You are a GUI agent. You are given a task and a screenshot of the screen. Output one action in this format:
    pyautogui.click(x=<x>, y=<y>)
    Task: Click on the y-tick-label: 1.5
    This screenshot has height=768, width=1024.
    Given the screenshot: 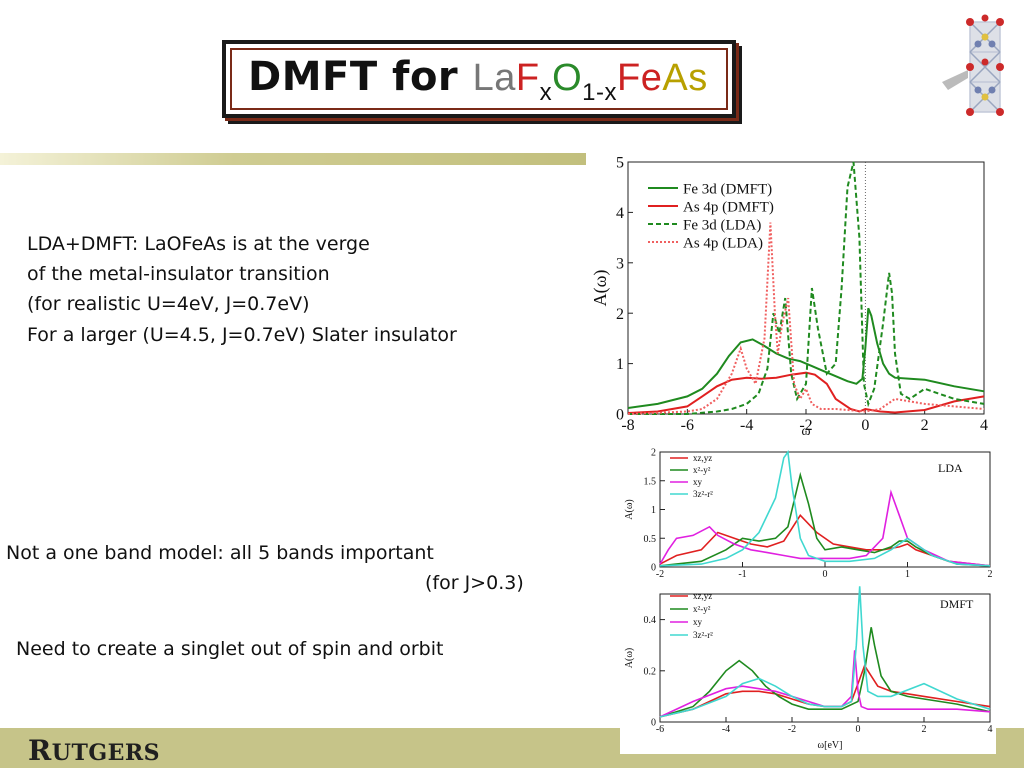 What is the action you would take?
    pyautogui.click(x=650, y=481)
    